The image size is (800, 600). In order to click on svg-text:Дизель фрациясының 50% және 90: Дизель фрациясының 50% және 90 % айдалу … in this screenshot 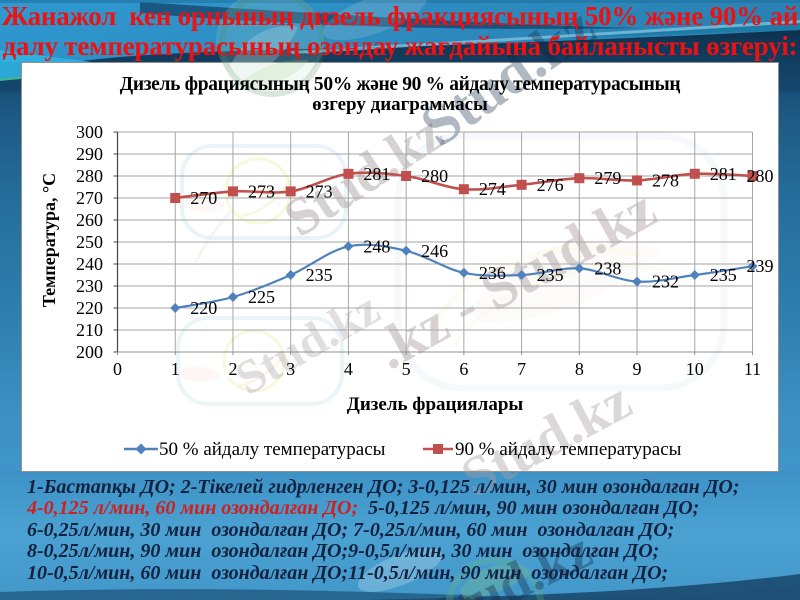, I will do `click(400, 84)`.